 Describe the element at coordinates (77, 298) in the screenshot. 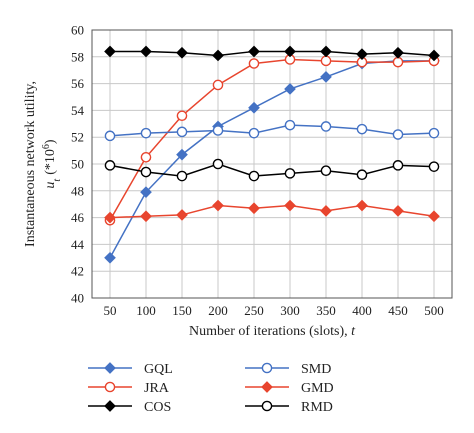

I see `y-tick-label: 40` at that location.